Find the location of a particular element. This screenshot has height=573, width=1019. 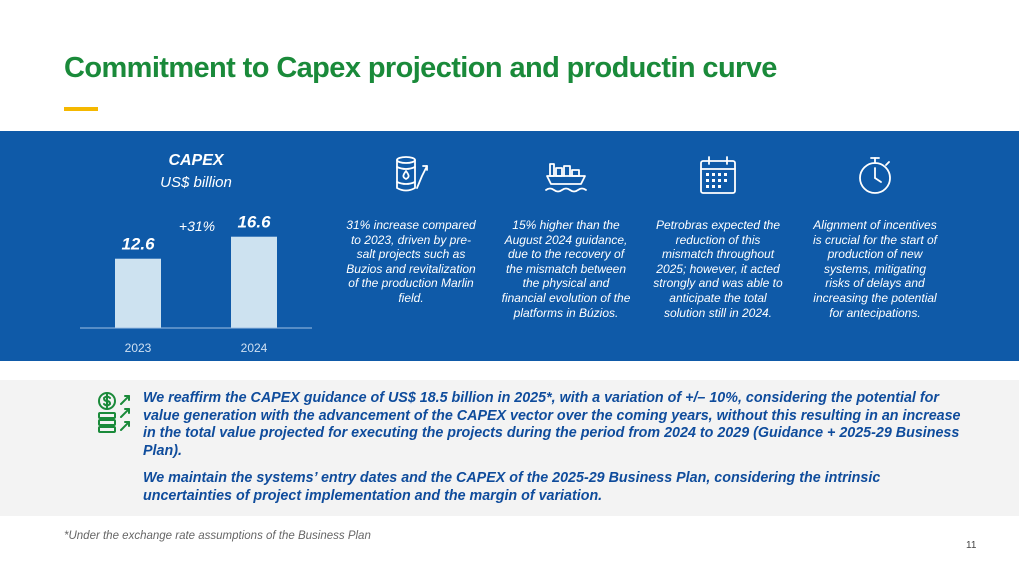

x-tick-label-2023: 2023 is located at coordinates (138, 348).